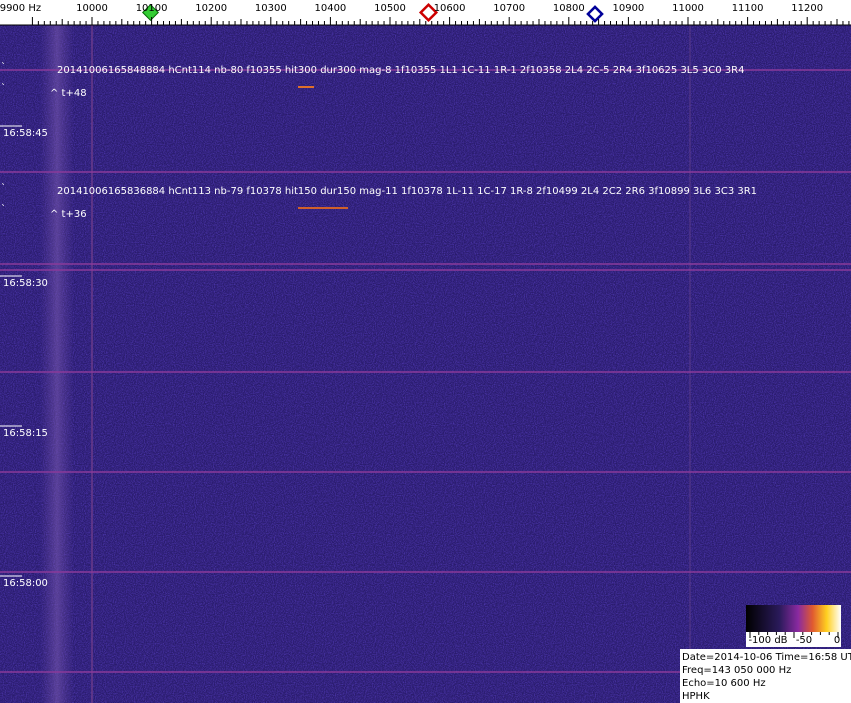 Image resolution: width=851 pixels, height=703 pixels. What do you see at coordinates (20, 8) in the screenshot?
I see `frequency-label: 9900 Hz` at bounding box center [20, 8].